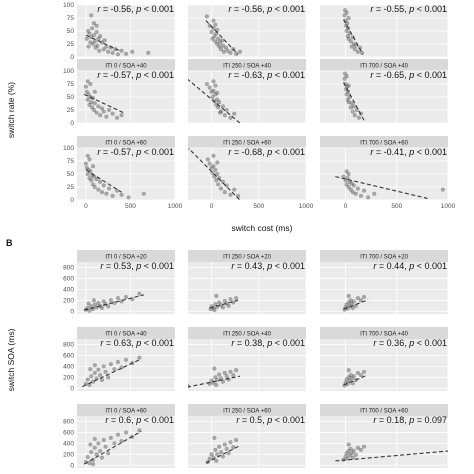 The height and width of the screenshot is (474, 474). What do you see at coordinates (126, 335) in the screenshot?
I see `facet-strip-label: ITI 0 / SOA +40` at bounding box center [126, 335].